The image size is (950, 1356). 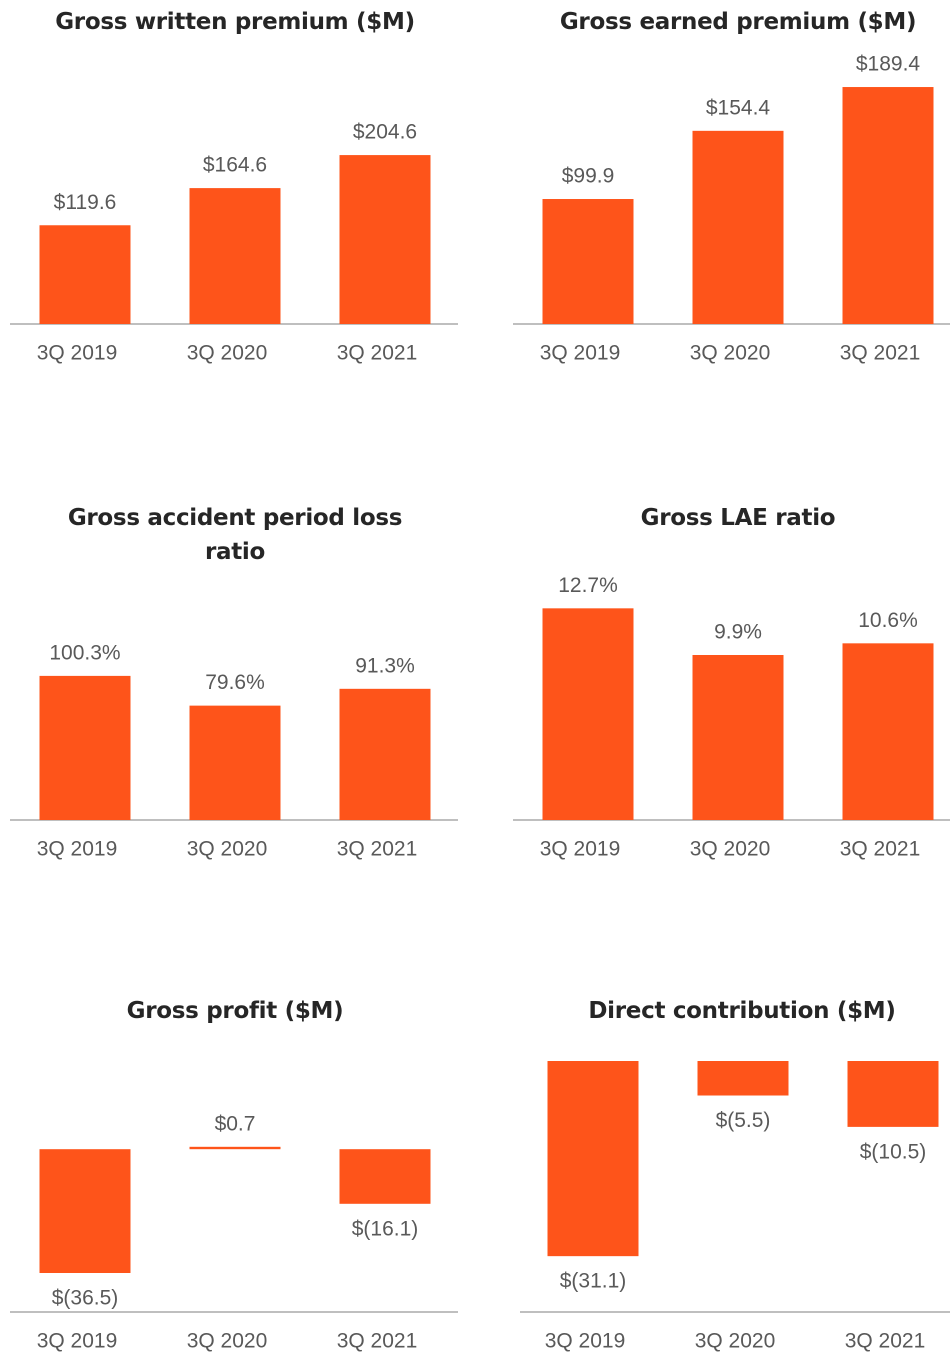 What do you see at coordinates (85, 1298) in the screenshot?
I see `value-label: $(36.5)` at bounding box center [85, 1298].